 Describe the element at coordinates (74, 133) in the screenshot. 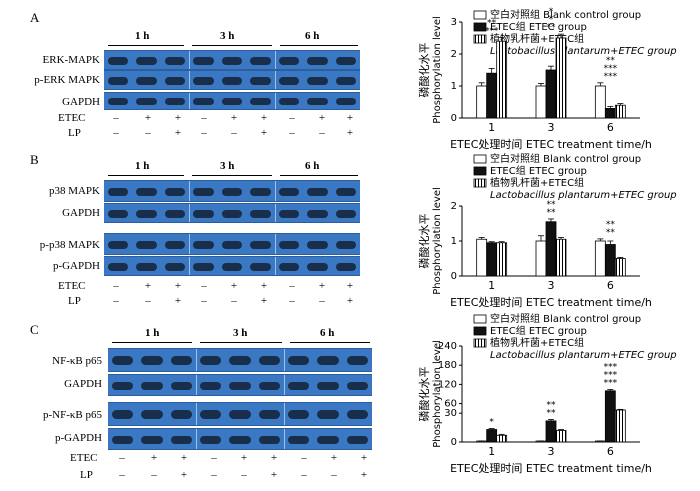

I see `treatment-label: LP` at that location.